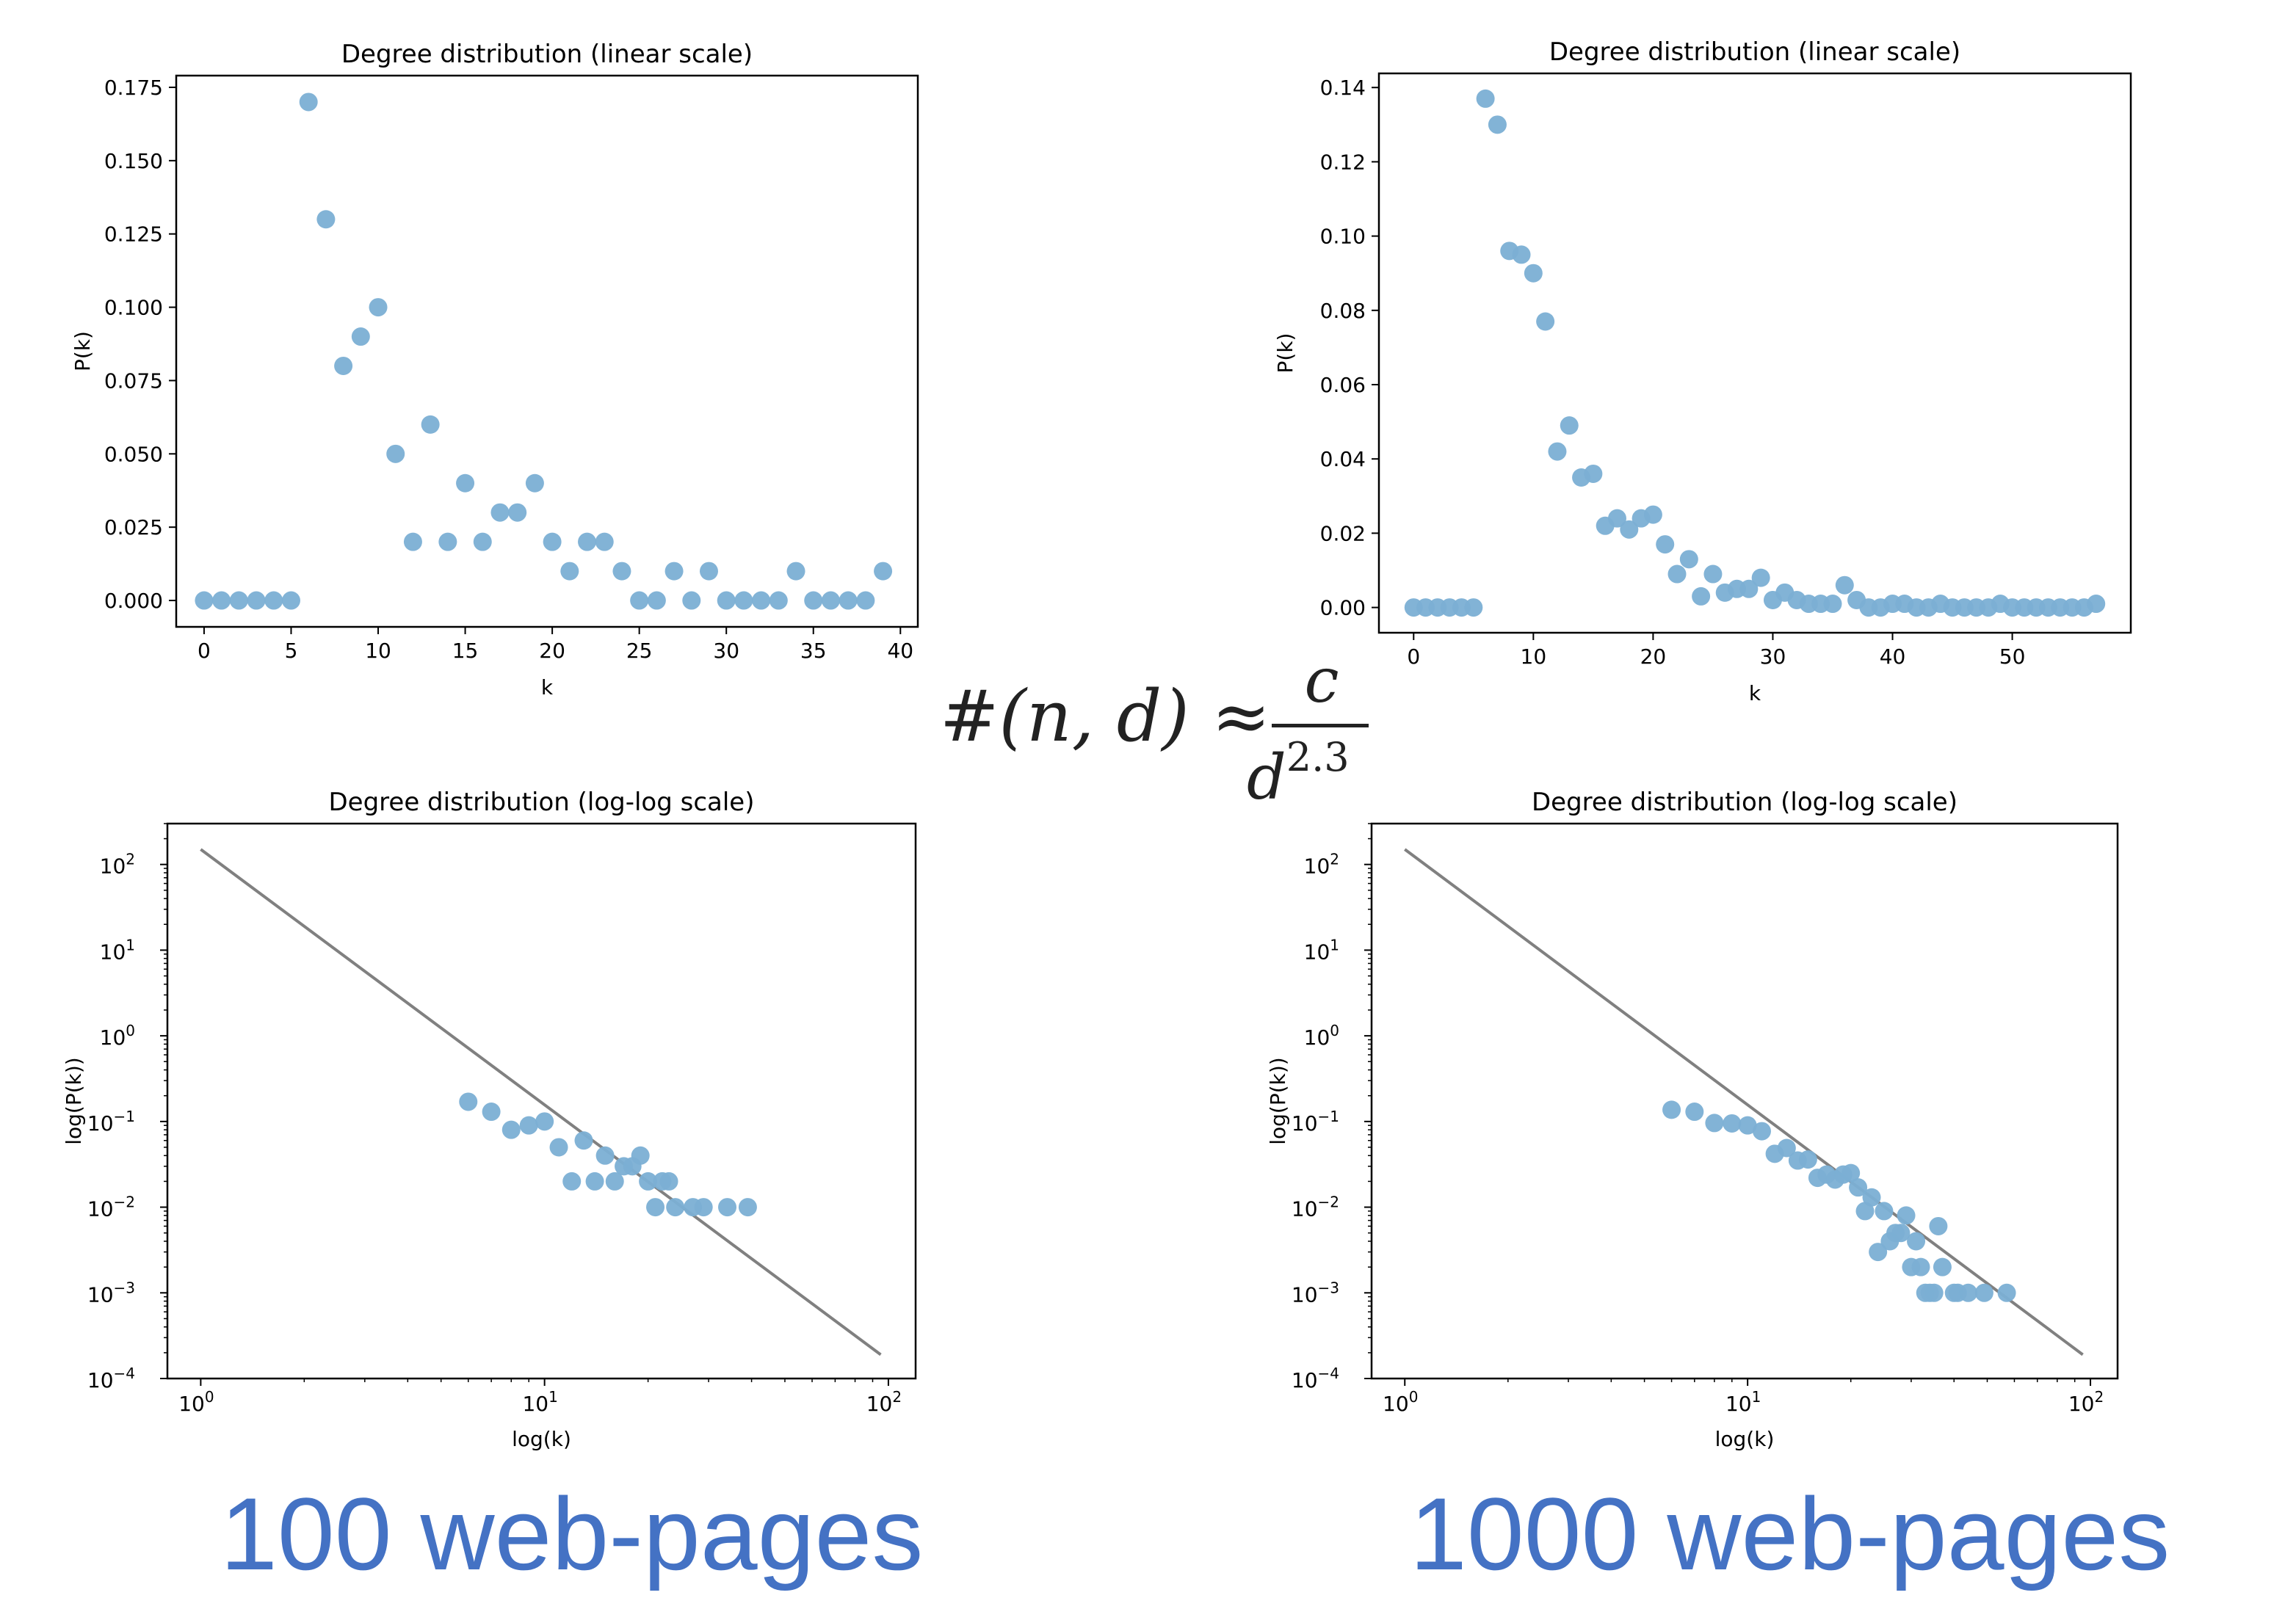 The image size is (2296, 1609). What do you see at coordinates (552, 651) in the screenshot?
I see `p100-linear-xtick-label: 20` at bounding box center [552, 651].